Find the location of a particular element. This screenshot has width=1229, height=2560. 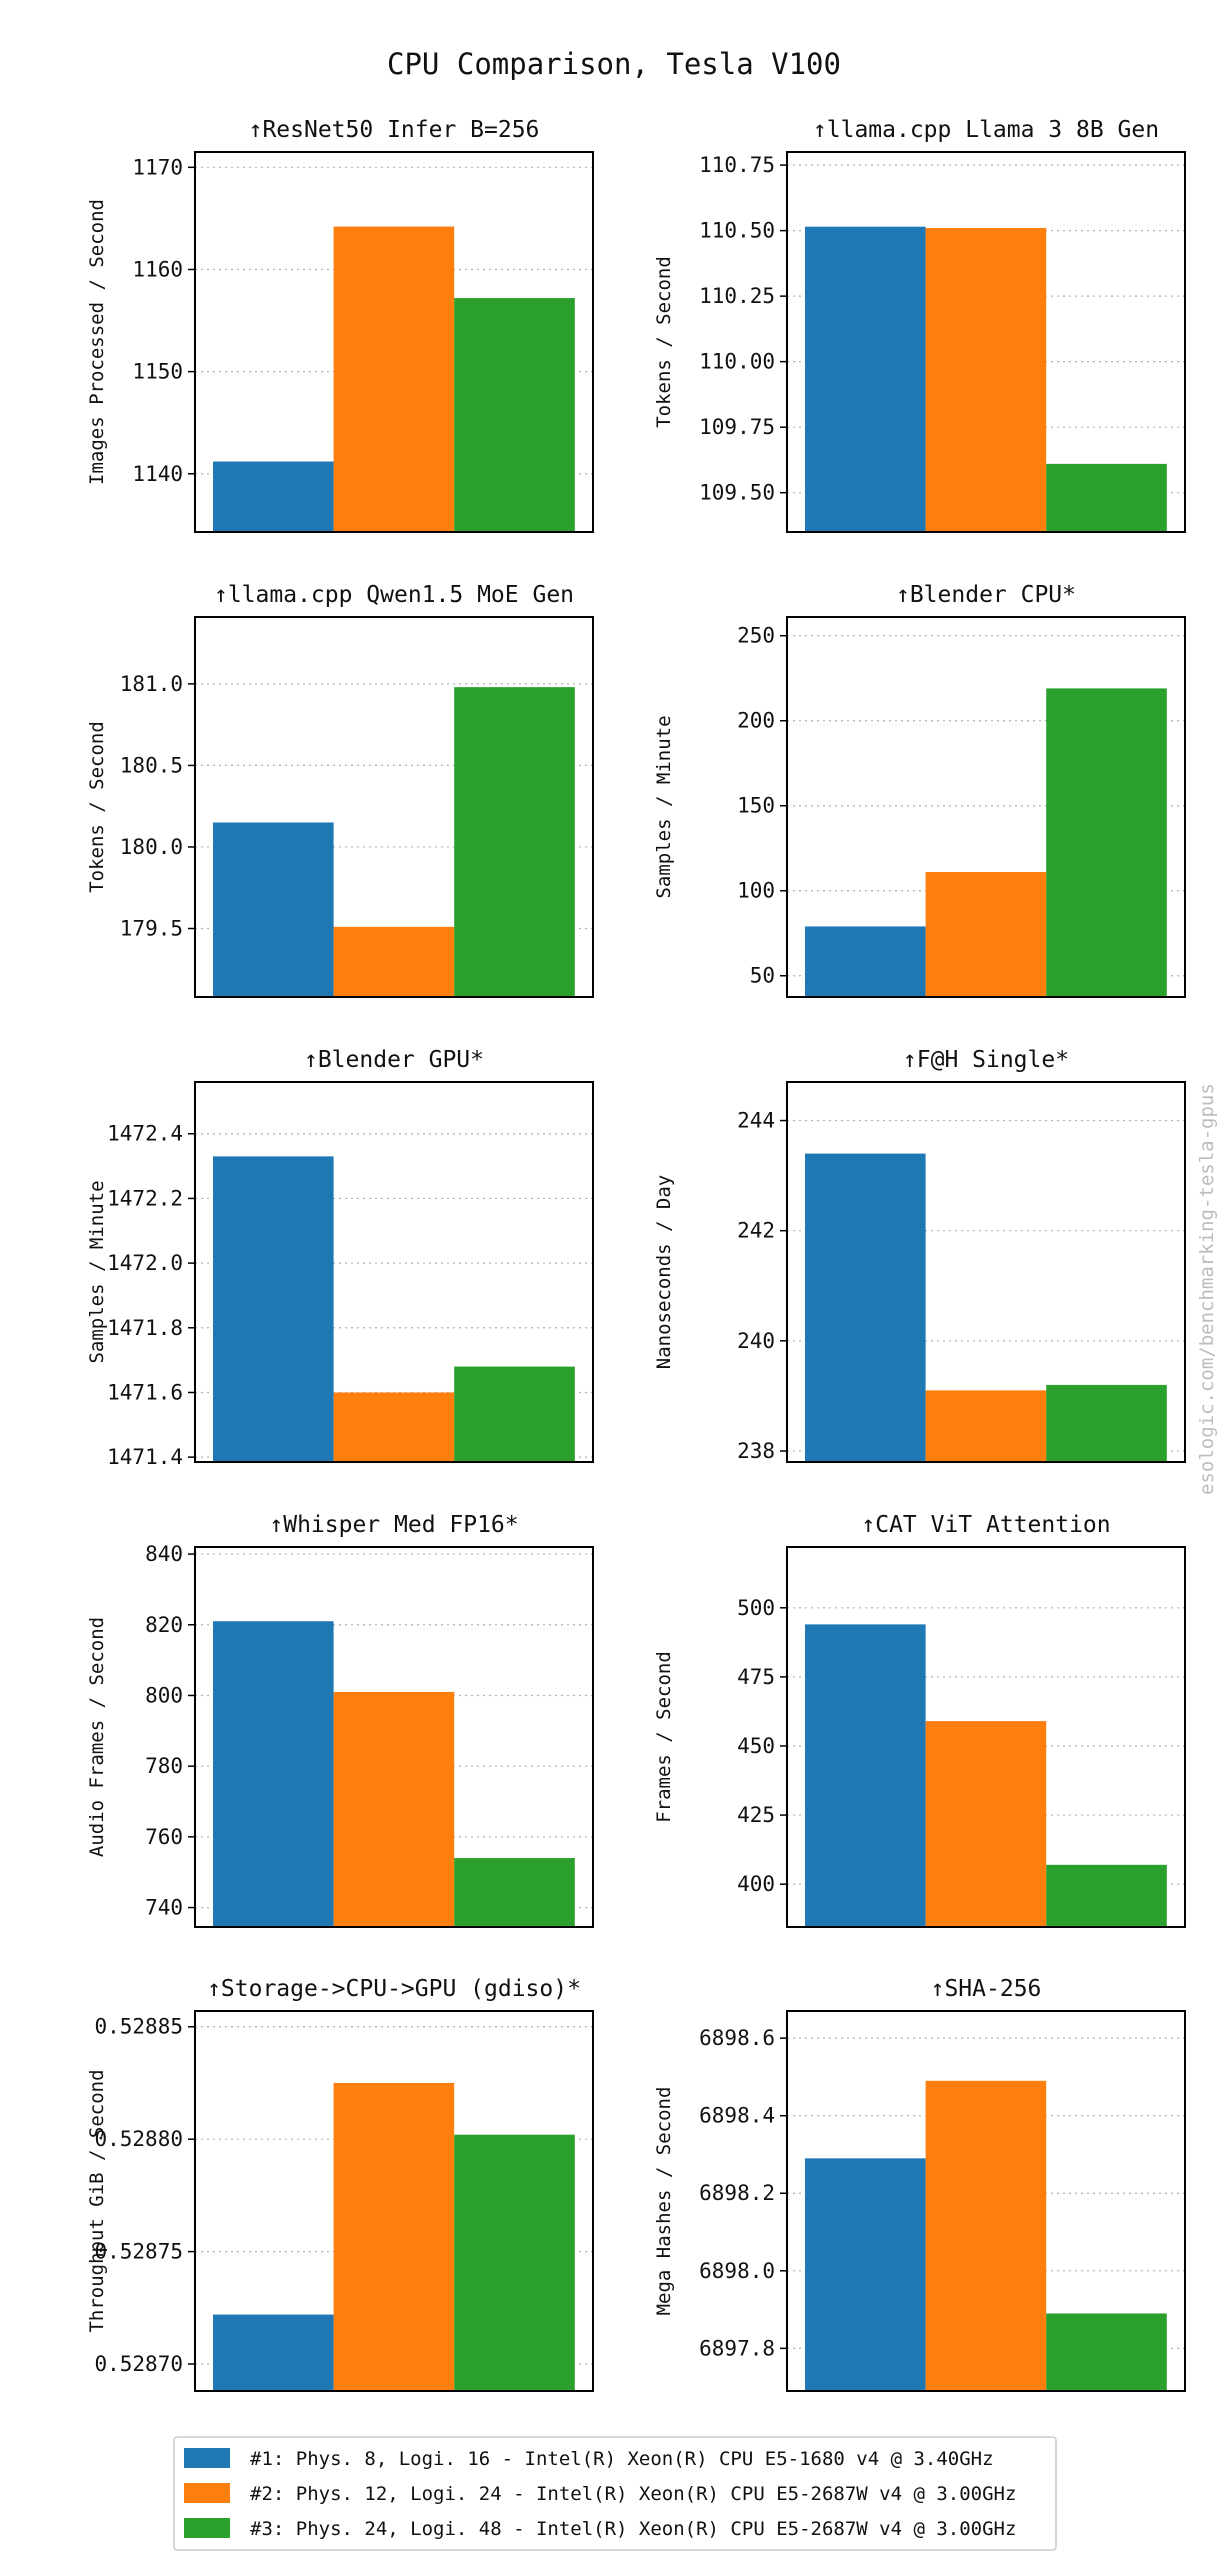

y-tick-label: 780 is located at coordinates (164, 1766).